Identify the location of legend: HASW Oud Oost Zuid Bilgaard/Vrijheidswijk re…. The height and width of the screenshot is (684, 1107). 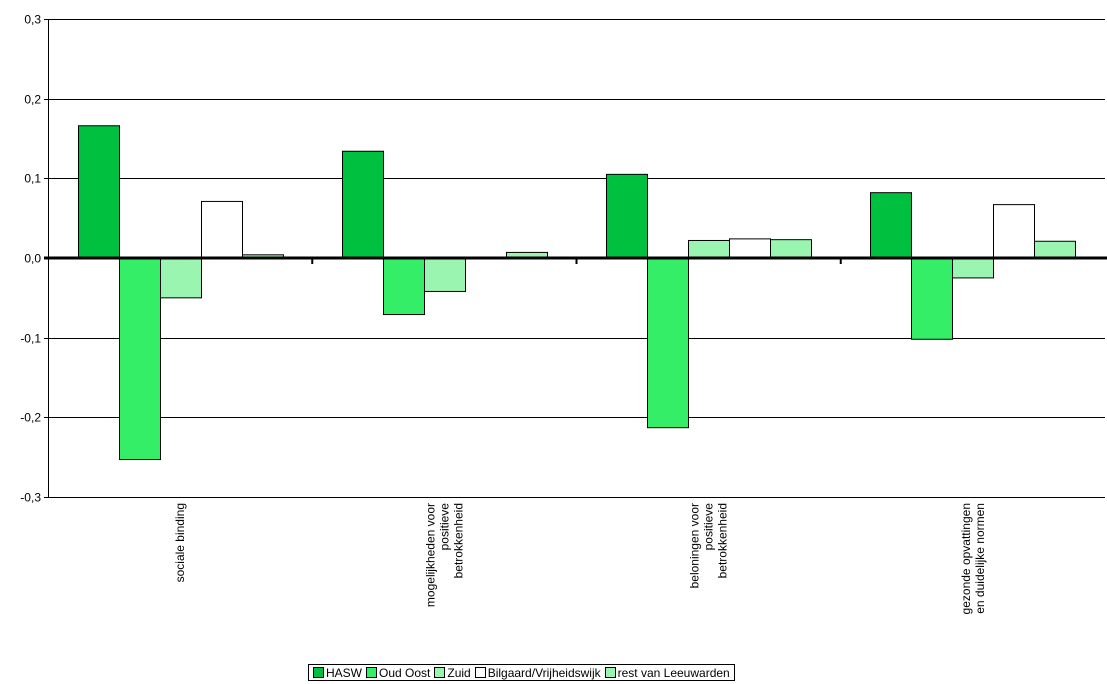
(521, 672).